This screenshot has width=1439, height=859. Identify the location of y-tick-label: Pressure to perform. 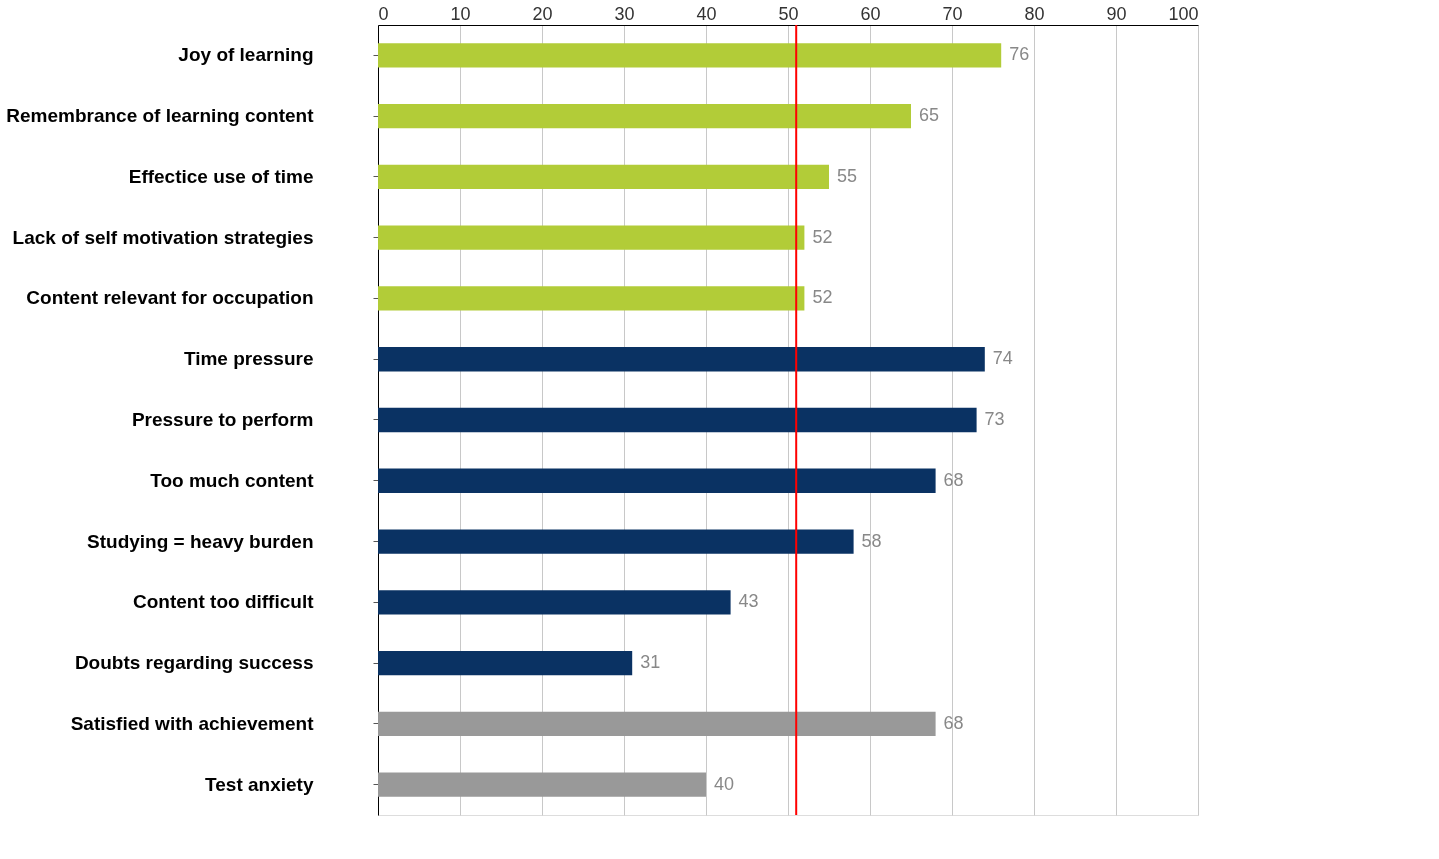
(222, 419).